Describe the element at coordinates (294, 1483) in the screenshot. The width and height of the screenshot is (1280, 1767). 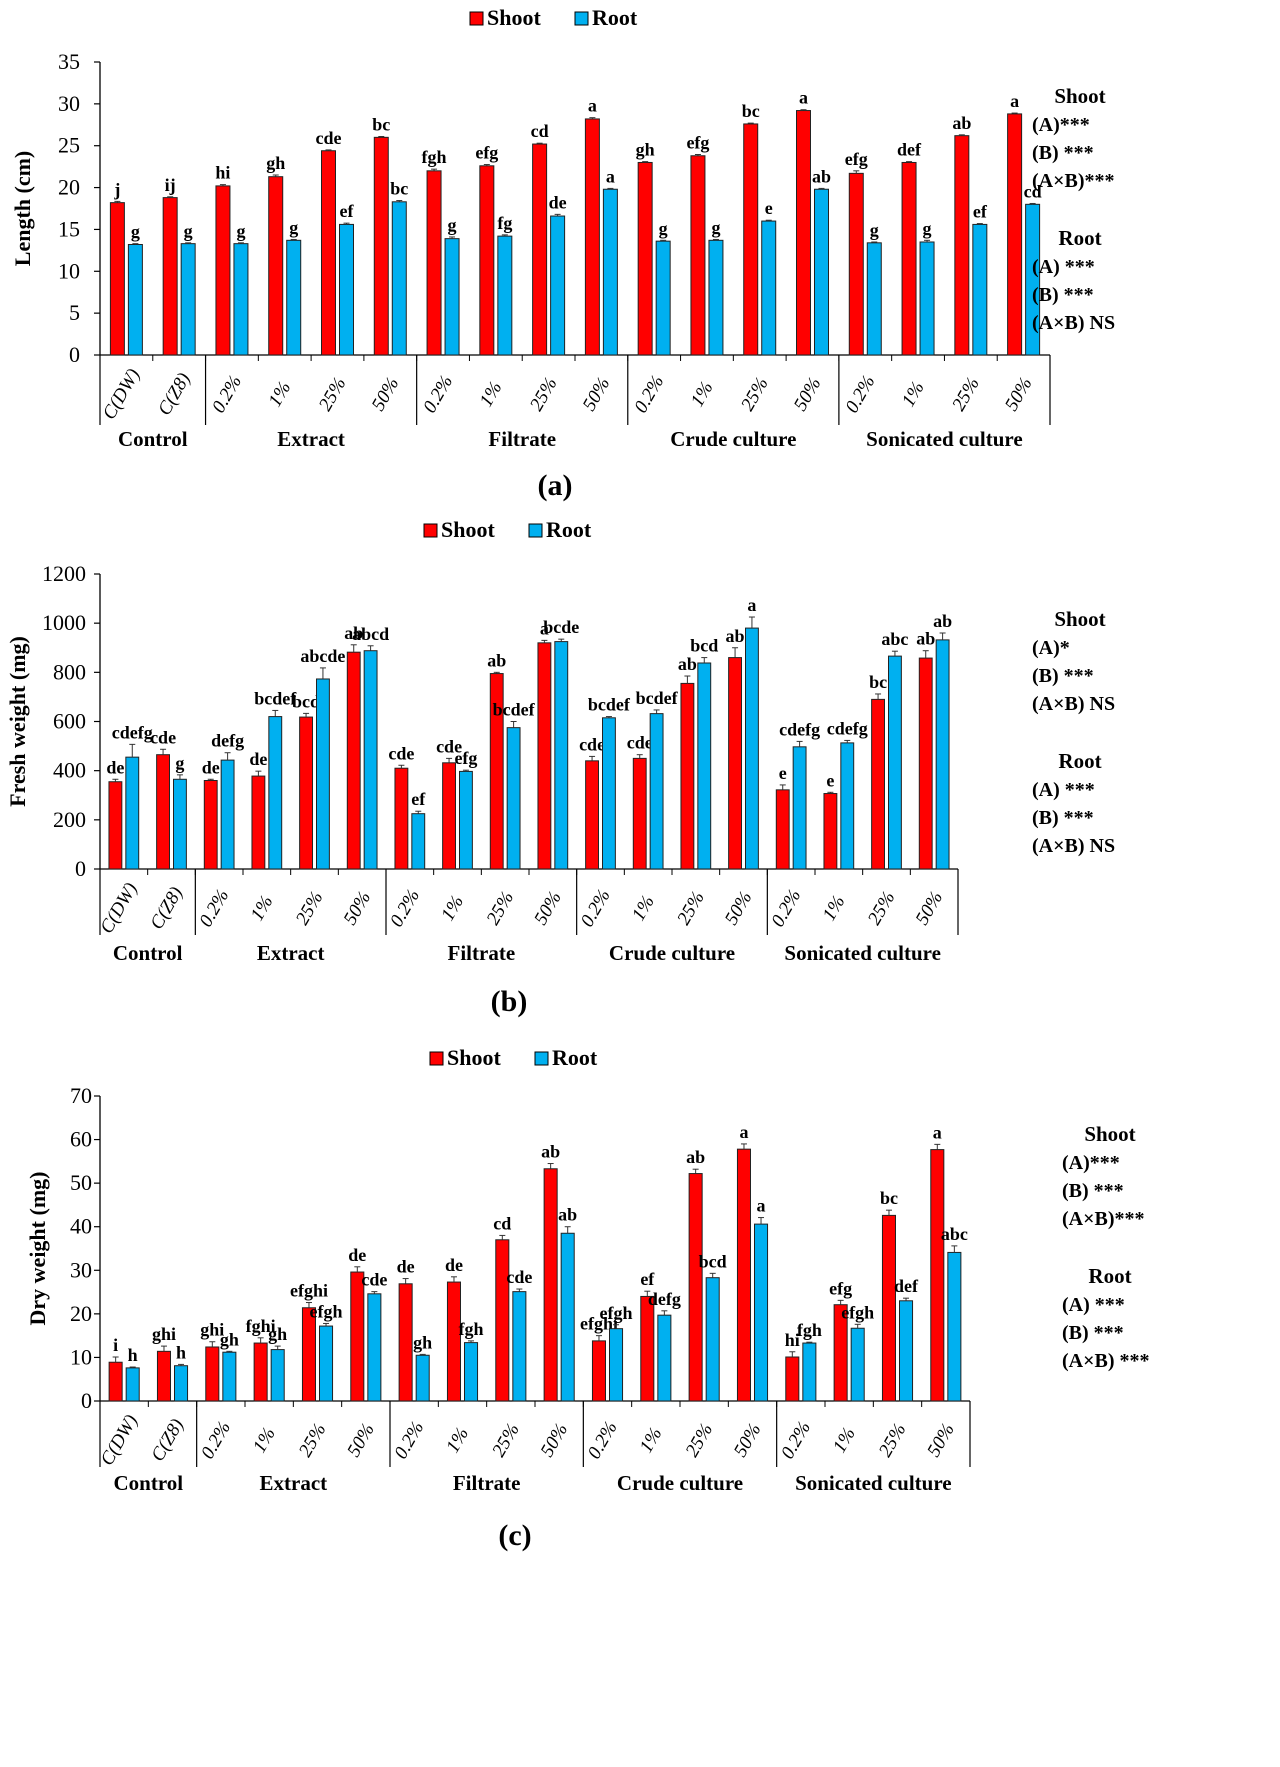
I see `group-label: Extract` at that location.